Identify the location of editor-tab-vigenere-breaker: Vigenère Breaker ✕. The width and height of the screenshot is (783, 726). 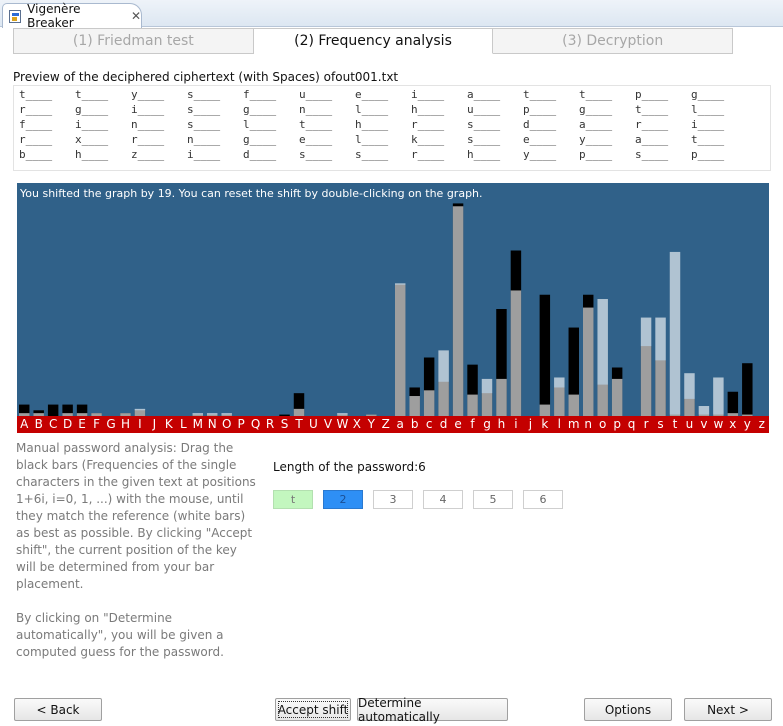
(72, 16).